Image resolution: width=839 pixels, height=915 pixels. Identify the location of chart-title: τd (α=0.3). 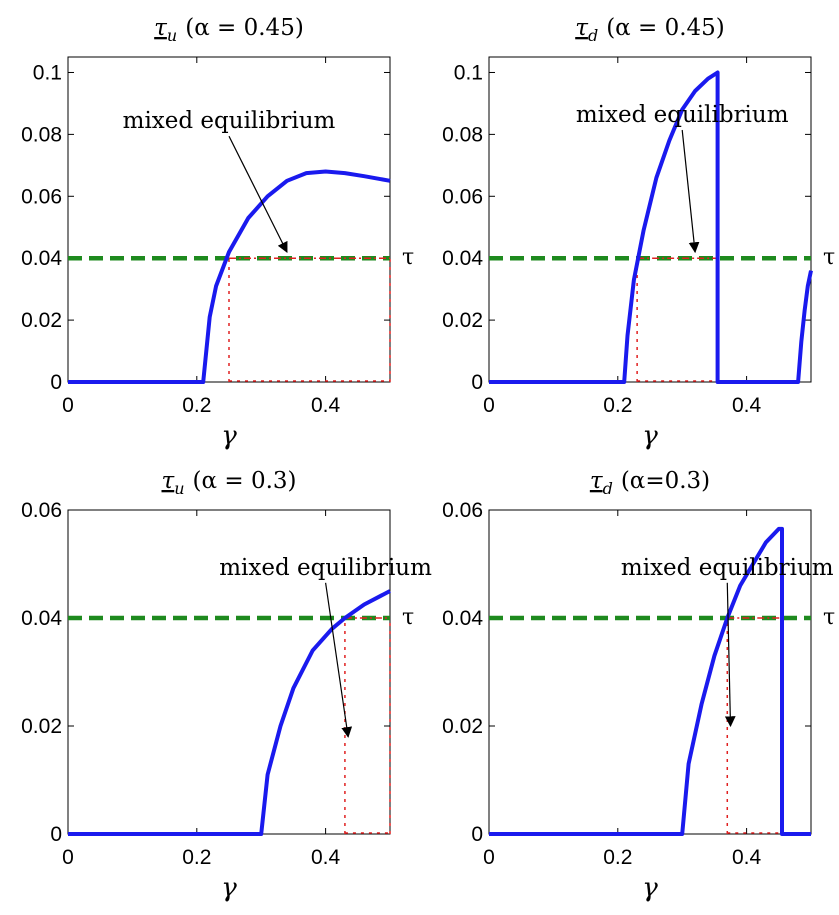
(650, 483).